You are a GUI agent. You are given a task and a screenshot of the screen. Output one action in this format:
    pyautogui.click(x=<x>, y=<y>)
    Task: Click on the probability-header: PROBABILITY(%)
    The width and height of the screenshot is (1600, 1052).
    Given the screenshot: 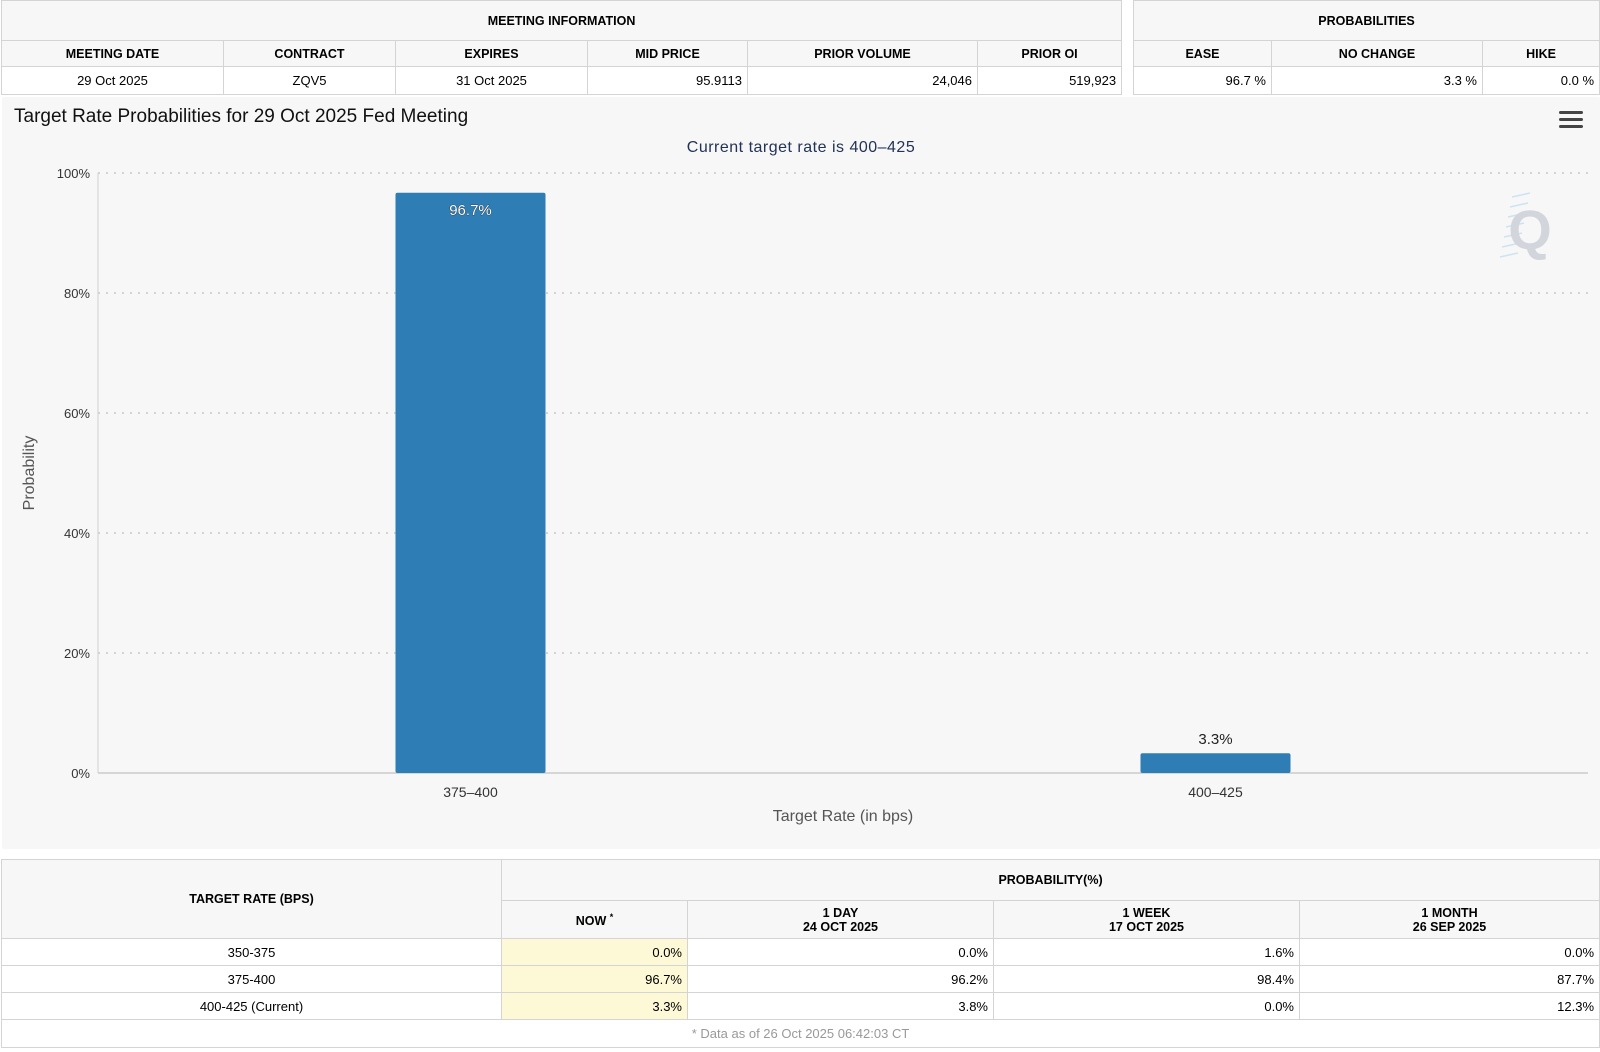 What is the action you would take?
    pyautogui.click(x=1050, y=880)
    